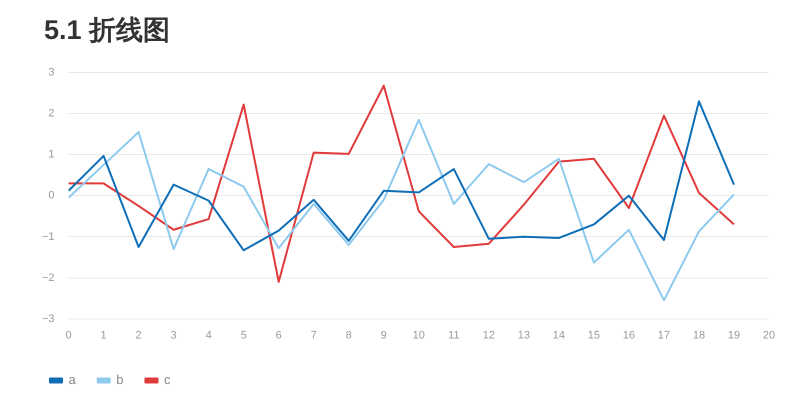  Describe the element at coordinates (51, 196) in the screenshot. I see `y-tick-label: 0` at that location.